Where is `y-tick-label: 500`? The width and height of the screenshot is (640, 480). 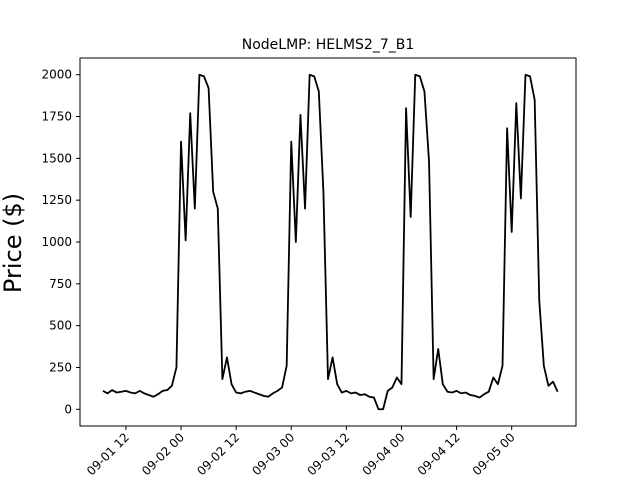
y-tick-label: 500 is located at coordinates (60, 326).